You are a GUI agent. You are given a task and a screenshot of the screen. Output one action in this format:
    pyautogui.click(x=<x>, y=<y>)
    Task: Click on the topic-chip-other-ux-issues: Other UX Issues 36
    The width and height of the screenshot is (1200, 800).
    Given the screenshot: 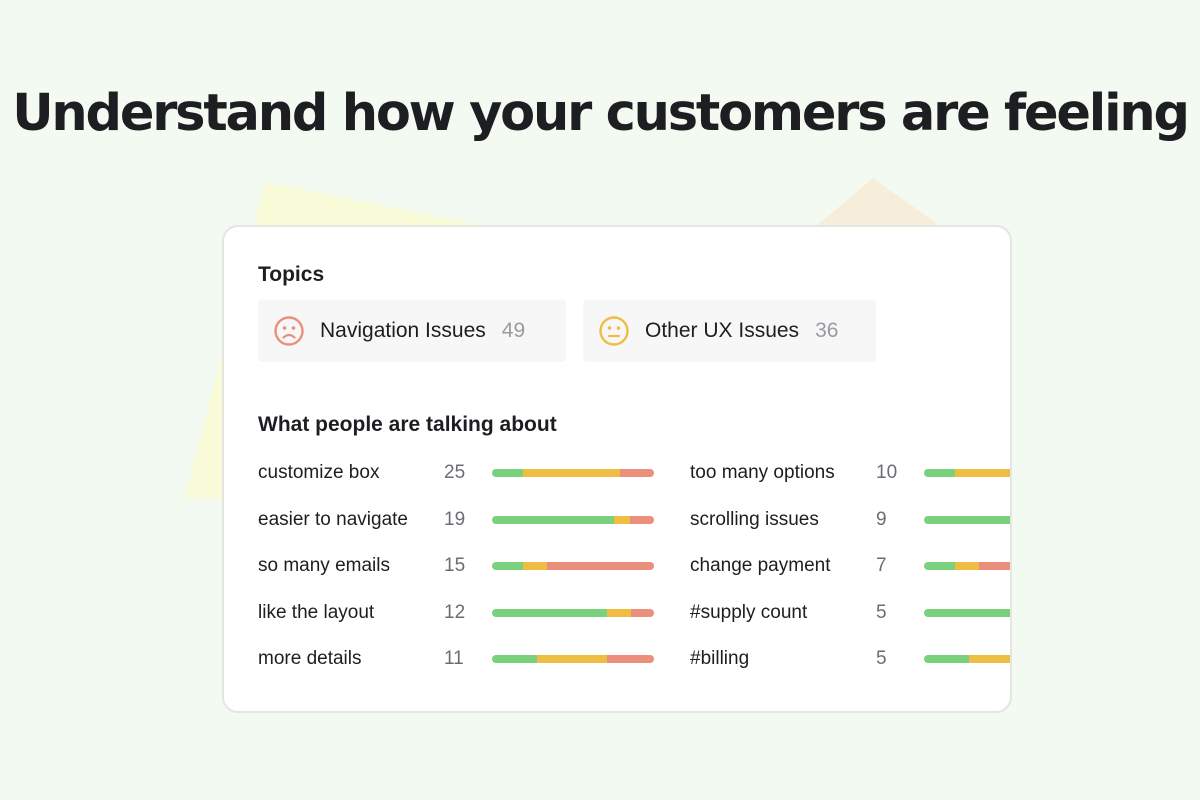 What is the action you would take?
    pyautogui.click(x=729, y=331)
    